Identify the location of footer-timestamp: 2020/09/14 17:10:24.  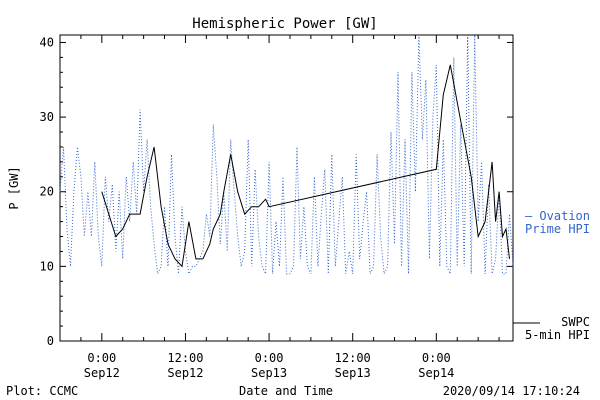
(511, 391).